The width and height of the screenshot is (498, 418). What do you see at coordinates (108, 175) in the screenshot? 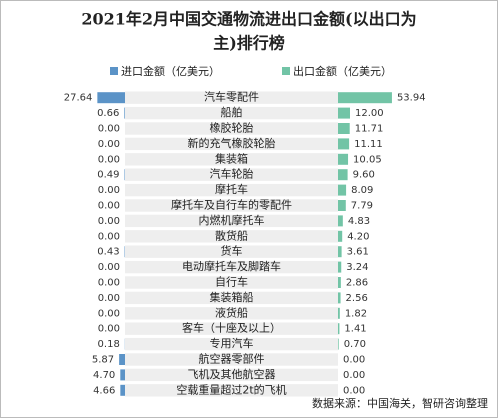
I see `value-label: 0.49` at bounding box center [108, 175].